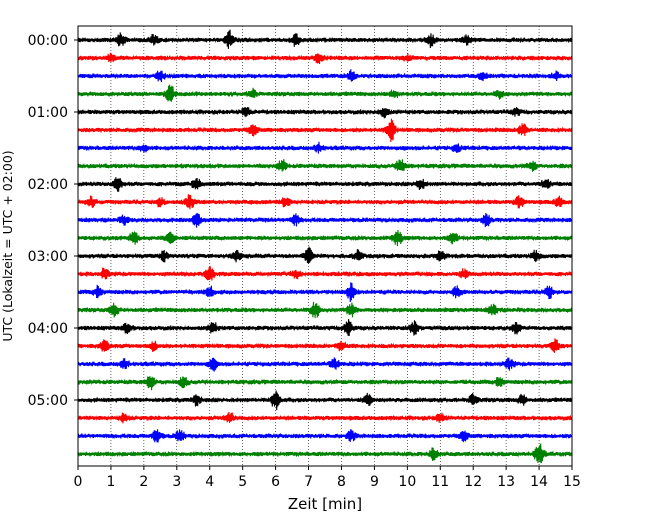 This screenshot has height=520, width=650. Describe the element at coordinates (53, 221) in the screenshot. I see `y-axis-ticks: 00:00 01:00 02:00 03:00 04:00 05:00` at that location.